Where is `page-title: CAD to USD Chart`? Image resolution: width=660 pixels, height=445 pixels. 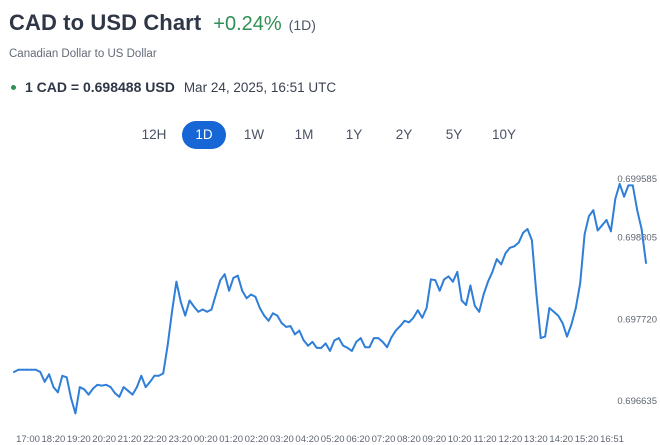
page-title: CAD to USD Chart is located at coordinates (105, 22).